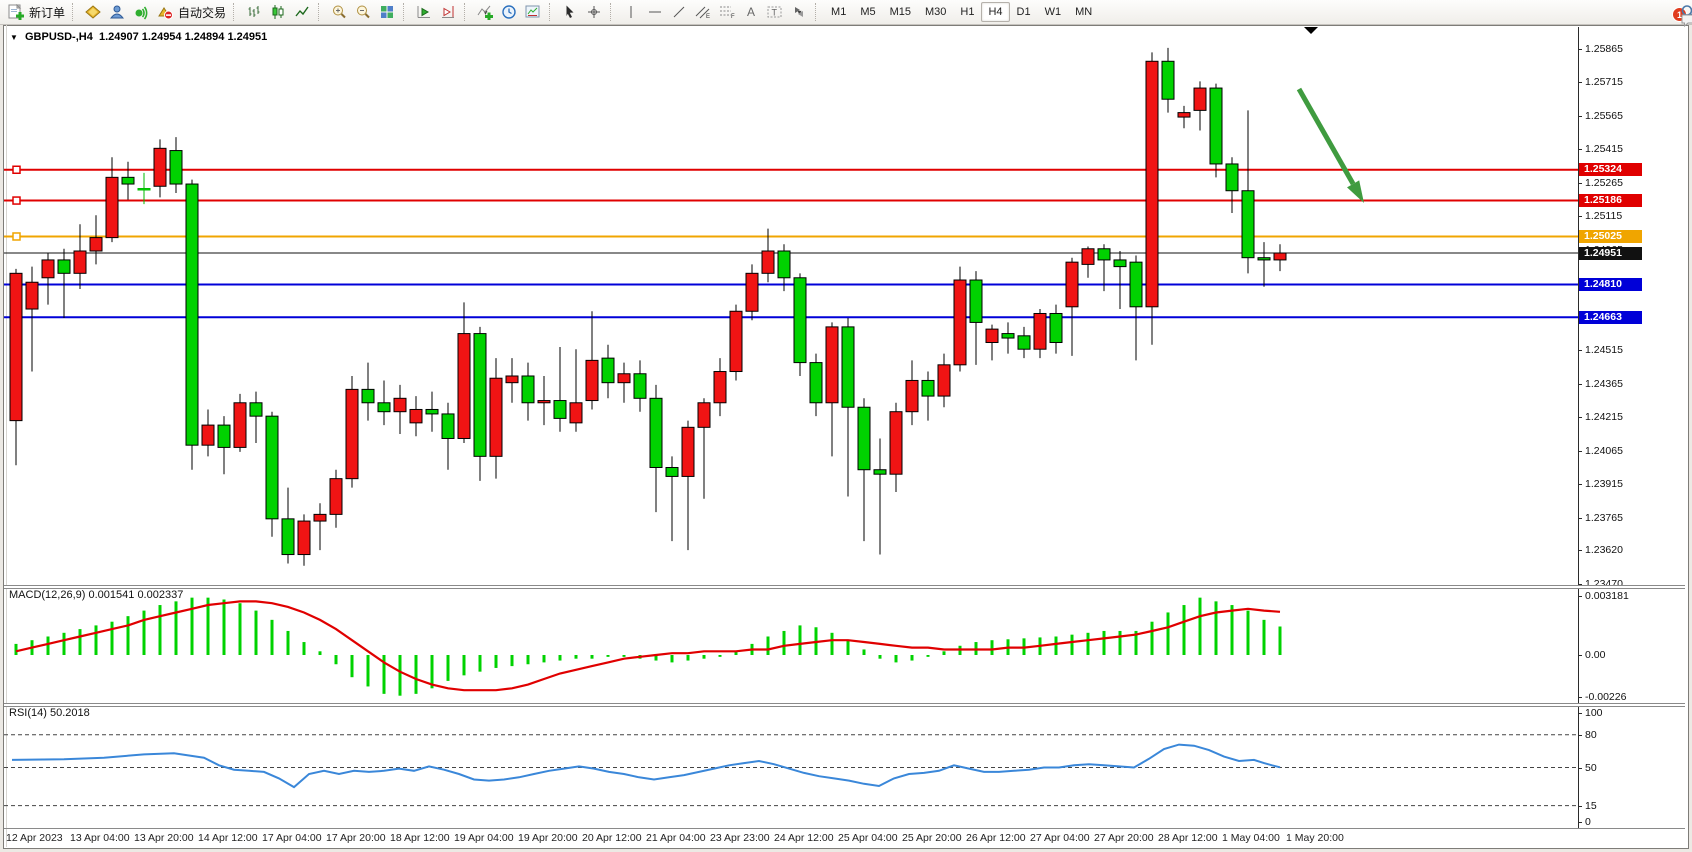 This screenshot has width=1692, height=852. Describe the element at coordinates (655, 12) in the screenshot. I see `horizontal-line-button` at that location.